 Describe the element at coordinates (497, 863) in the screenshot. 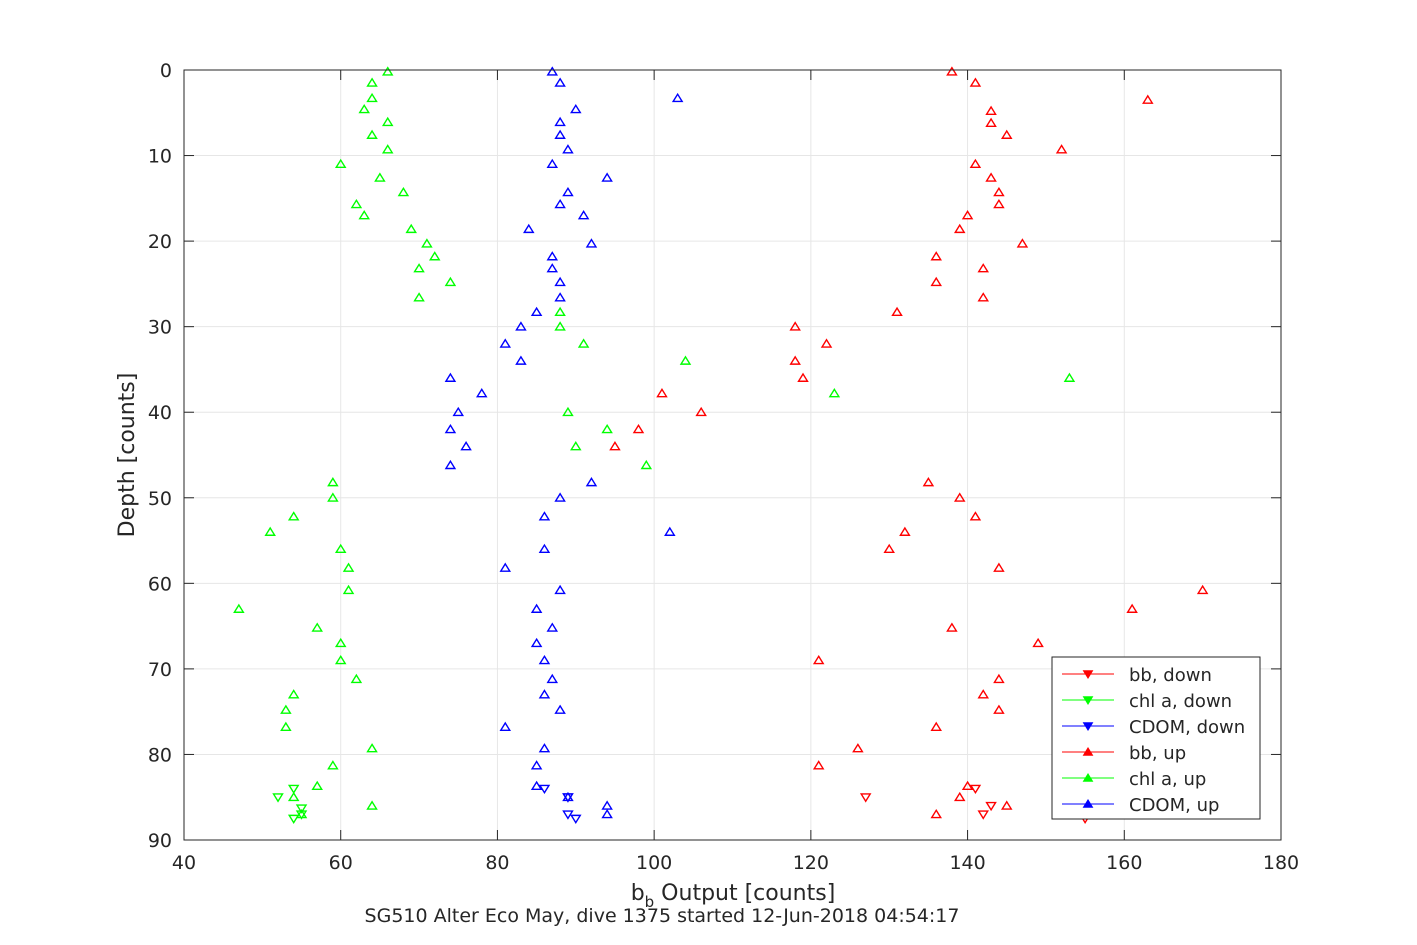

I see `x-tick-label: 80` at that location.